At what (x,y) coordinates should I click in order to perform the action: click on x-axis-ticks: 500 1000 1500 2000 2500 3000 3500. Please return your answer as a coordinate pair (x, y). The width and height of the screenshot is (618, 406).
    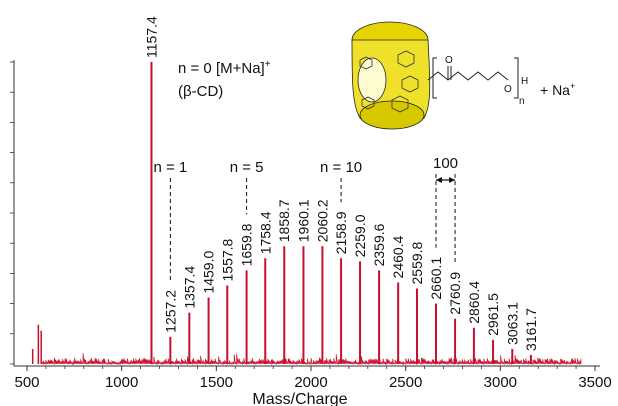
    Looking at the image, I should click on (313, 378).